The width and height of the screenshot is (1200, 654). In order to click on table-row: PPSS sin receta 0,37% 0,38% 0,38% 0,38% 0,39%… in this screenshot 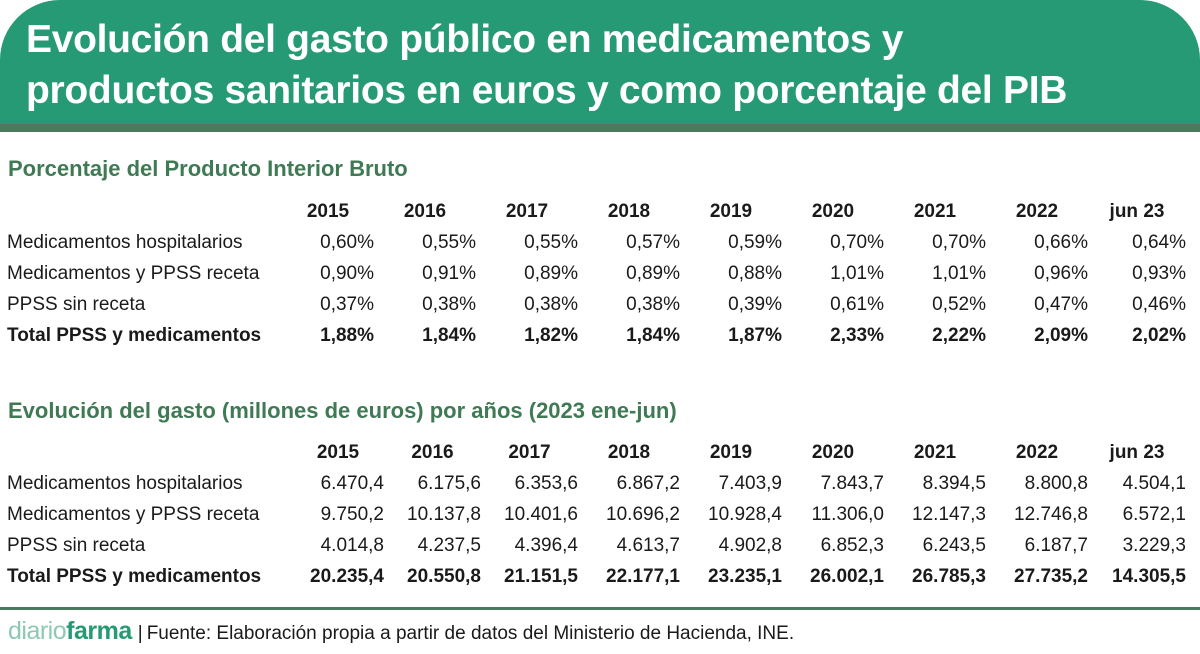, I will do `click(593, 304)`.